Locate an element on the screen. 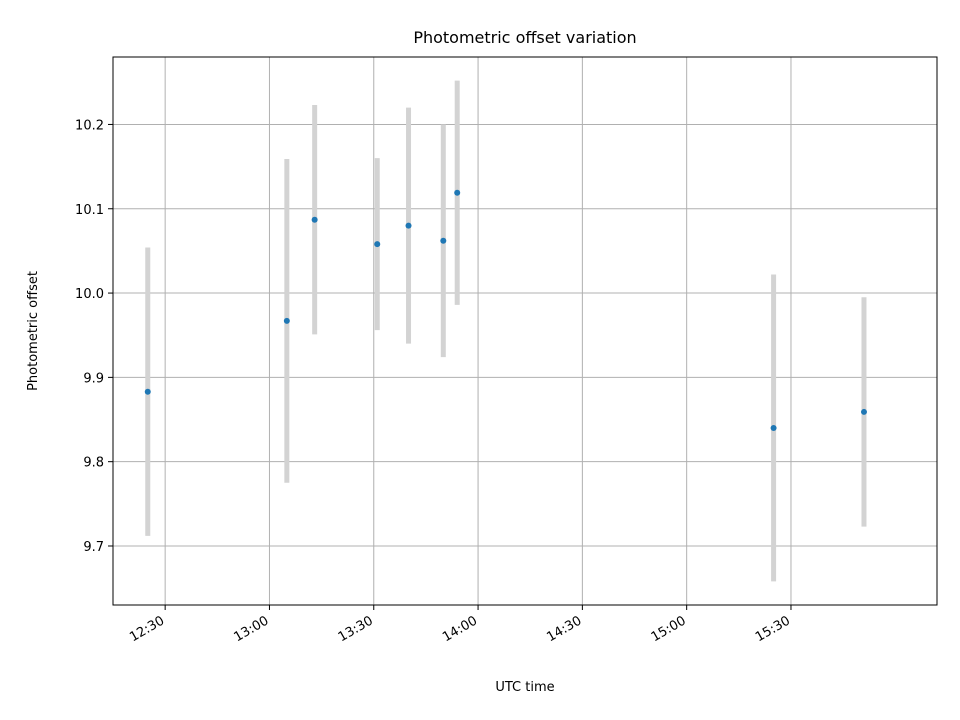 Image resolution: width=960 pixels, height=720 pixels. y-tick-label: 10.0 is located at coordinates (89, 294).